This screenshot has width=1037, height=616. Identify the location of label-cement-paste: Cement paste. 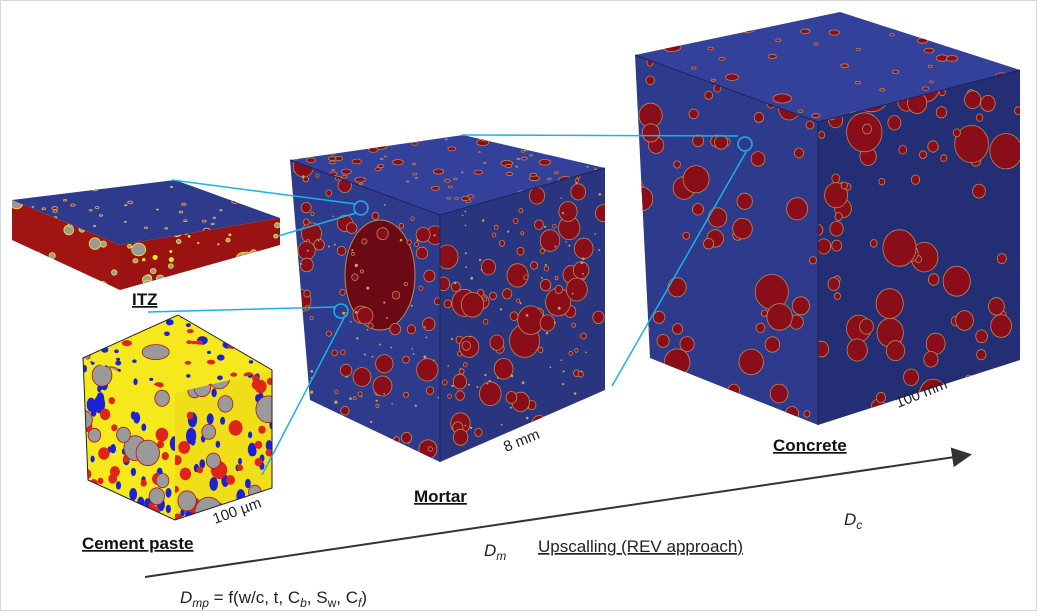
(137, 543).